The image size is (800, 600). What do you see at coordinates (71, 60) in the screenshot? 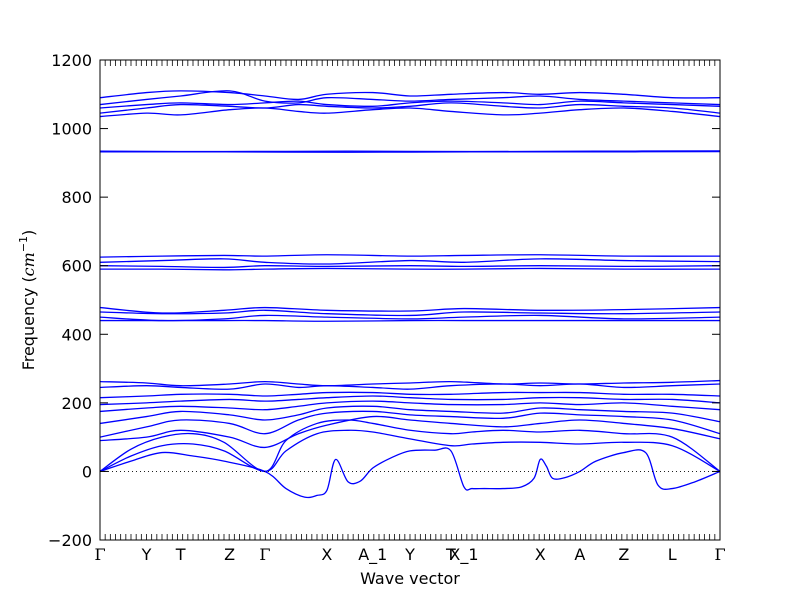
I see `y-tick-label: 1200` at bounding box center [71, 60].